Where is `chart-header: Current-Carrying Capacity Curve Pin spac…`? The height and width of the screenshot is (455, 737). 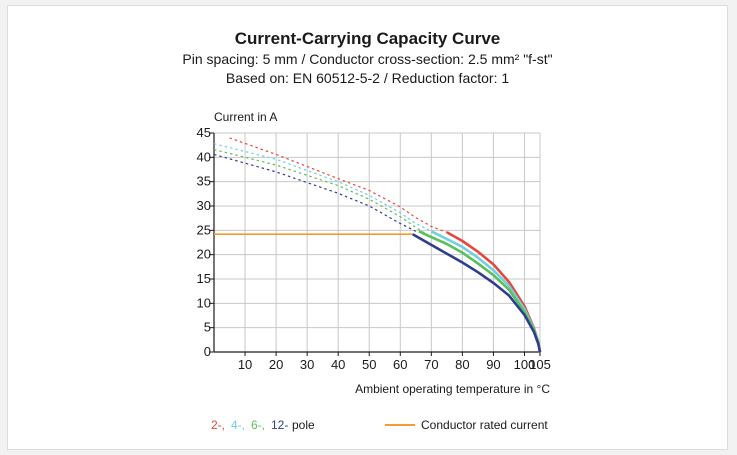
chart-header: Current-Carrying Capacity Curve Pin spac… is located at coordinates (367, 58).